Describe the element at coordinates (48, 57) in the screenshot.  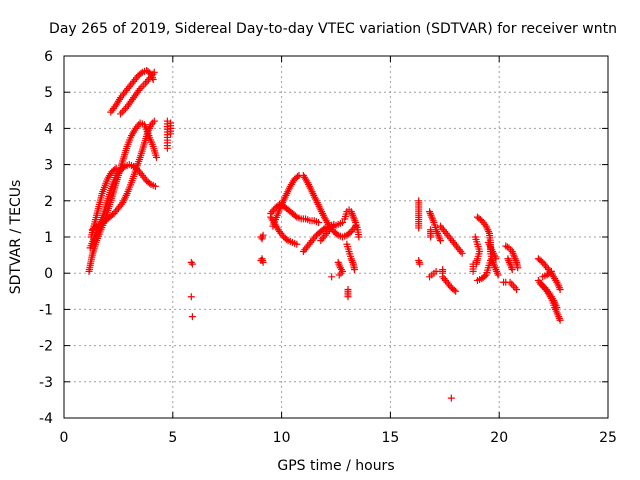
I see `y-tick-label: 6` at that location.